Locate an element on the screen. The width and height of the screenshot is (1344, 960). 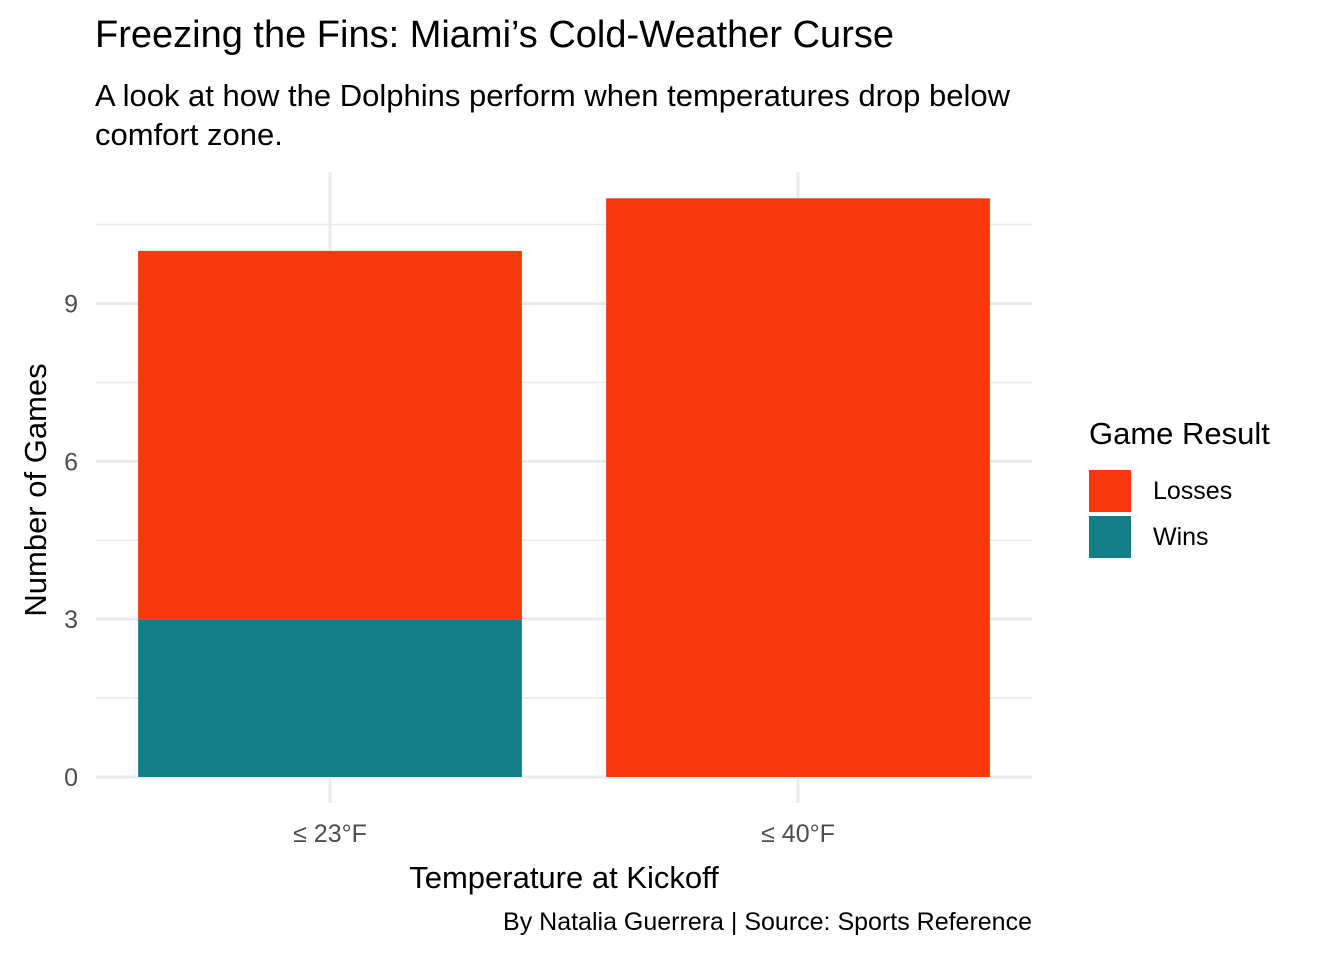
legend-label: Wins is located at coordinates (1181, 536).